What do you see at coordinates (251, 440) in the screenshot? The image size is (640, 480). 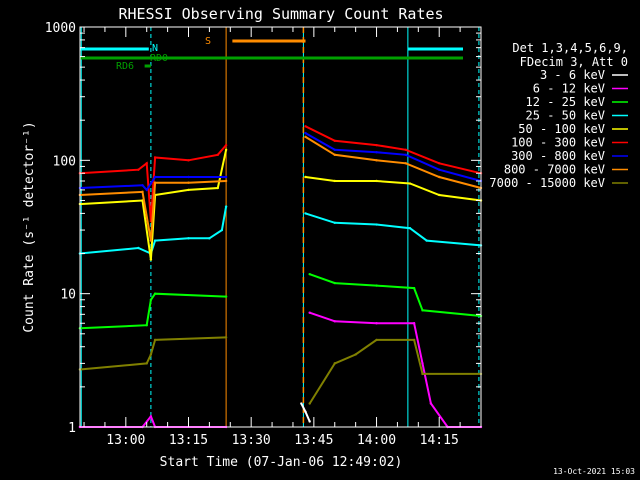 I see `x-tick-label: 13:30` at bounding box center [251, 440].